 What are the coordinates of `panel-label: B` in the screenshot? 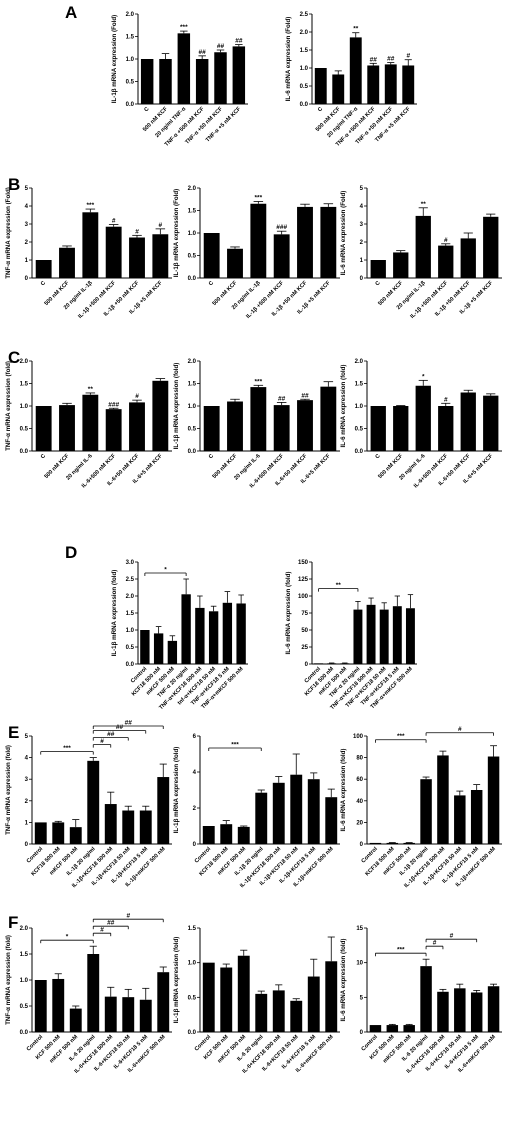 It's located at (14, 184).